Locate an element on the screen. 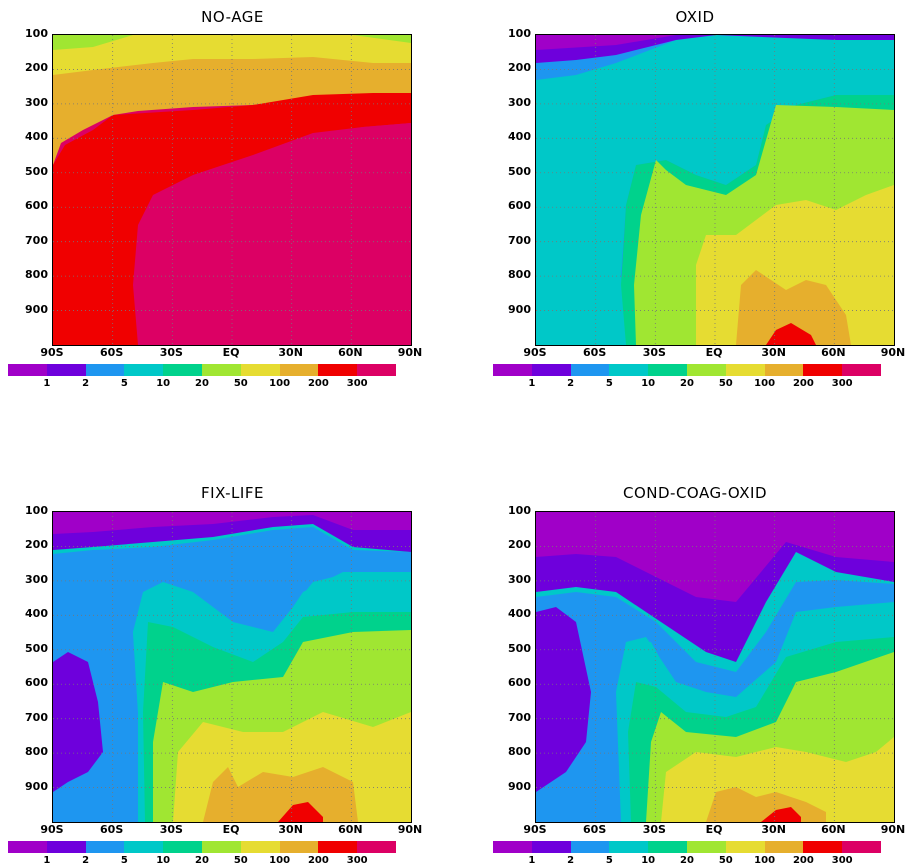 Image resolution: width=910 pixels, height=868 pixels. chart-title: OXID is located at coordinates (695, 17).